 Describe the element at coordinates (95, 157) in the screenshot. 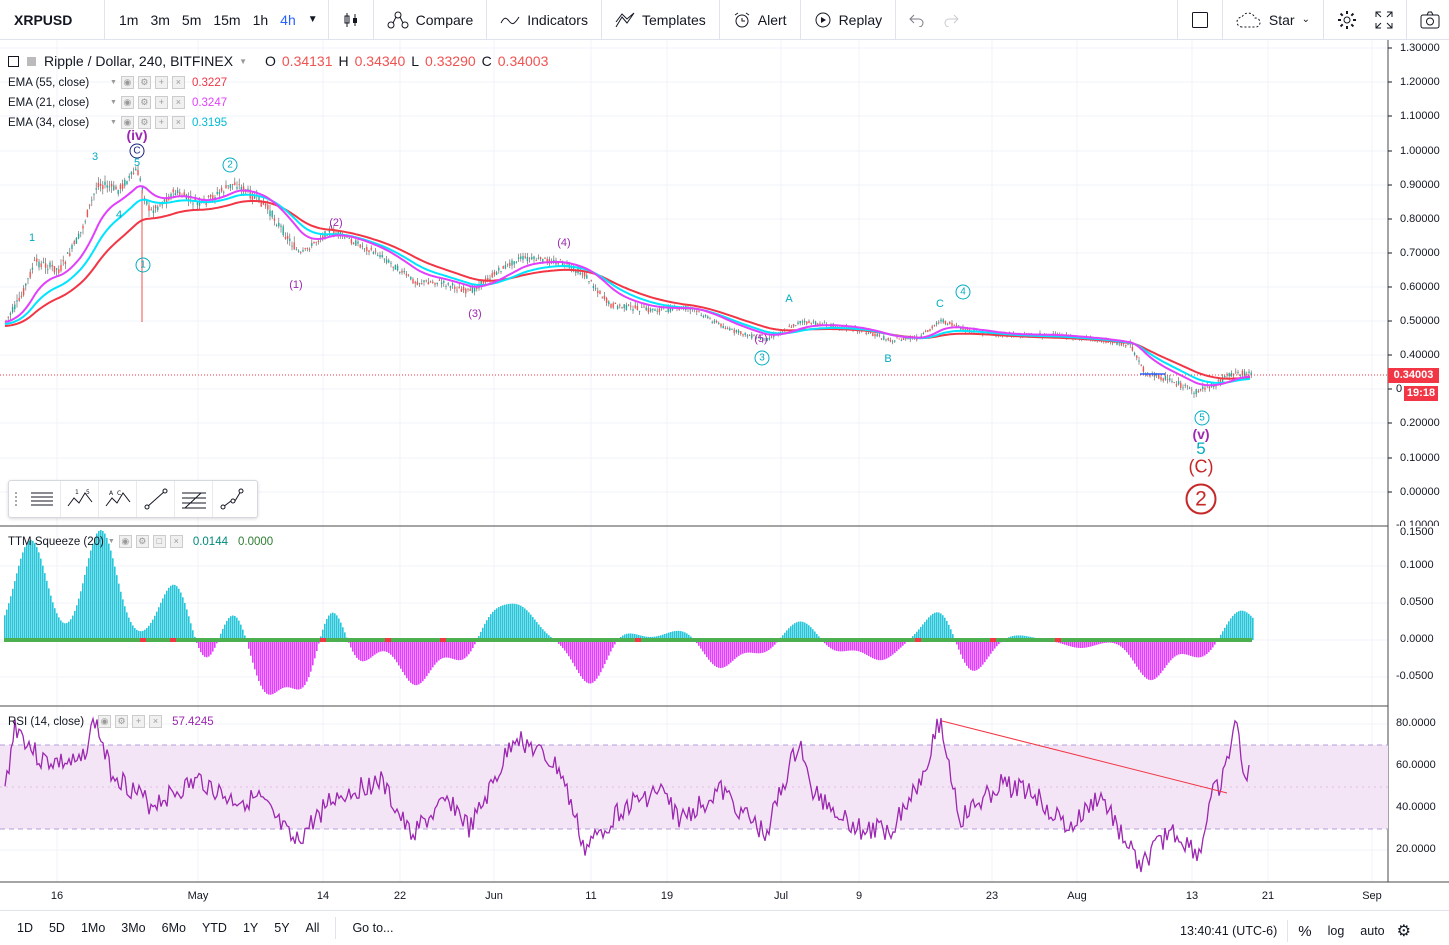

I see `wave-label: 3` at that location.